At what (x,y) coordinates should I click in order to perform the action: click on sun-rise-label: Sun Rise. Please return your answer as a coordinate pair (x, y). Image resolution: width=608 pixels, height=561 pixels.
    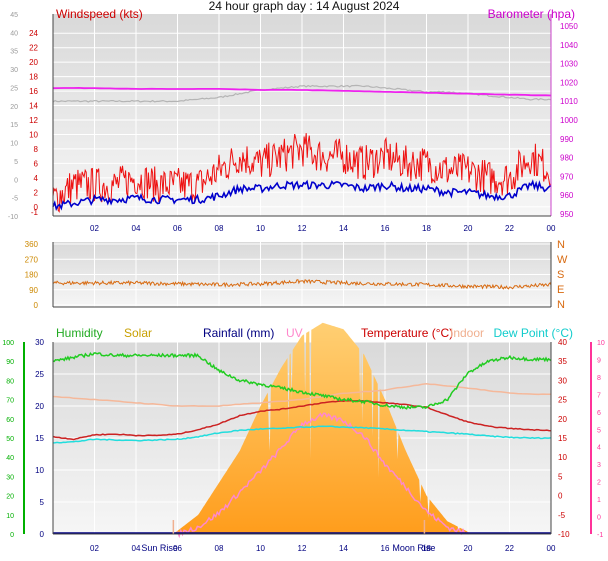
    Looking at the image, I should click on (159, 548).